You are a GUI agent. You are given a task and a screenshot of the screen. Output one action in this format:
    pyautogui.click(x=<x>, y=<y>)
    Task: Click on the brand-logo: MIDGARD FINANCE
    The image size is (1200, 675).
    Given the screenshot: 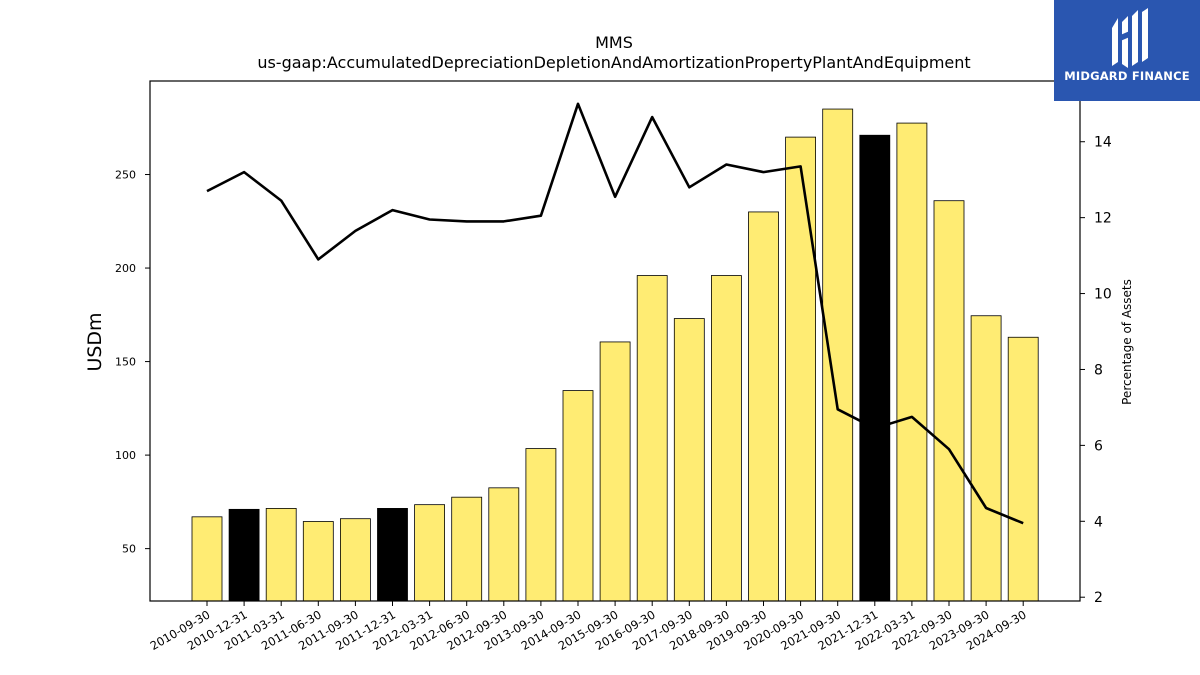 What is the action you would take?
    pyautogui.click(x=1127, y=50)
    